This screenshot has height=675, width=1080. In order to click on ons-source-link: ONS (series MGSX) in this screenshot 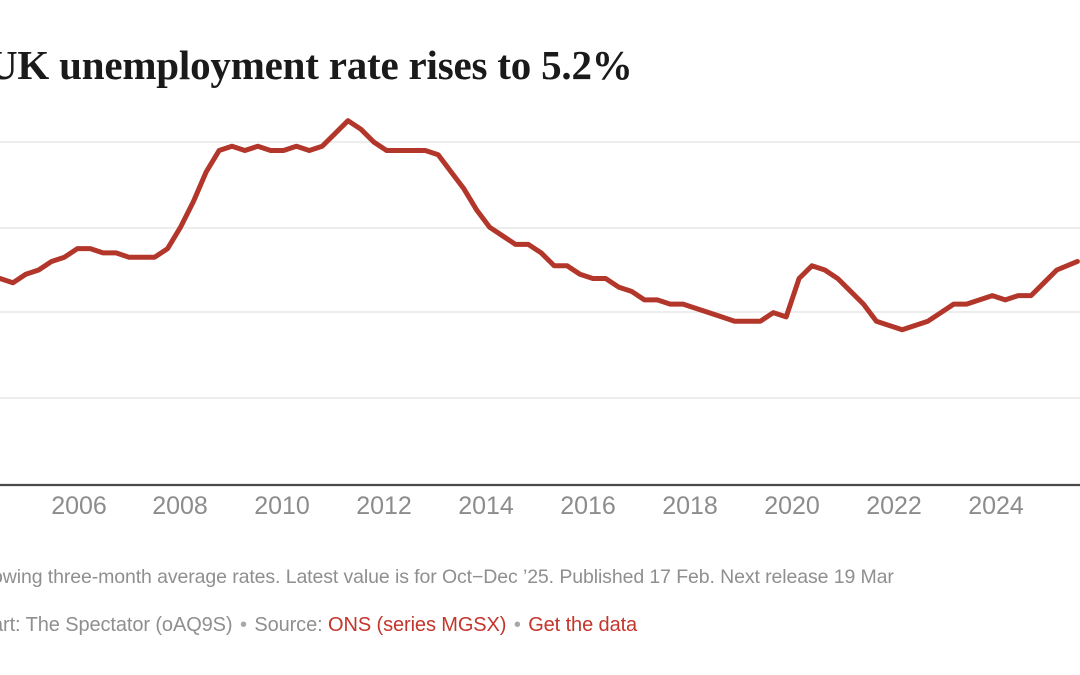, I will do `click(417, 625)`.